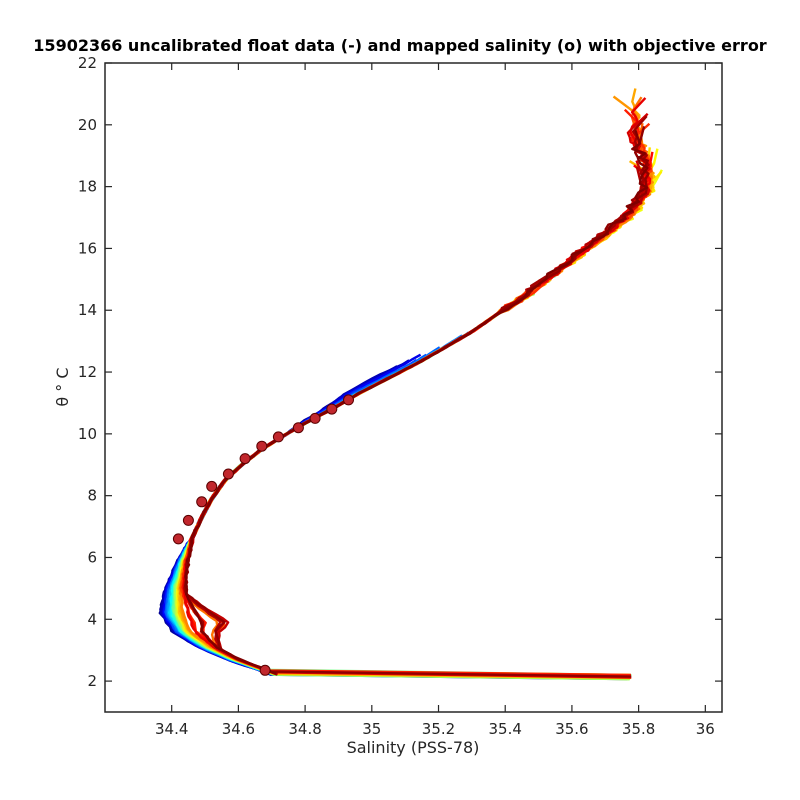 Image resolution: width=800 pixels, height=800 pixels. I want to click on x-tick-label: 35.8, so click(638, 729).